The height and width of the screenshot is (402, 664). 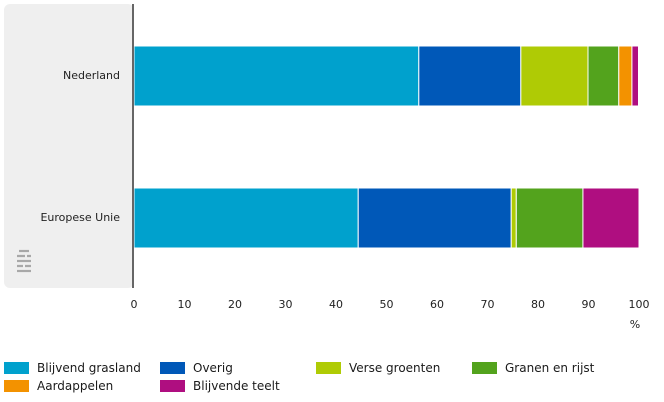 I want to click on legend-label: Blijvende teelt, so click(x=236, y=386).